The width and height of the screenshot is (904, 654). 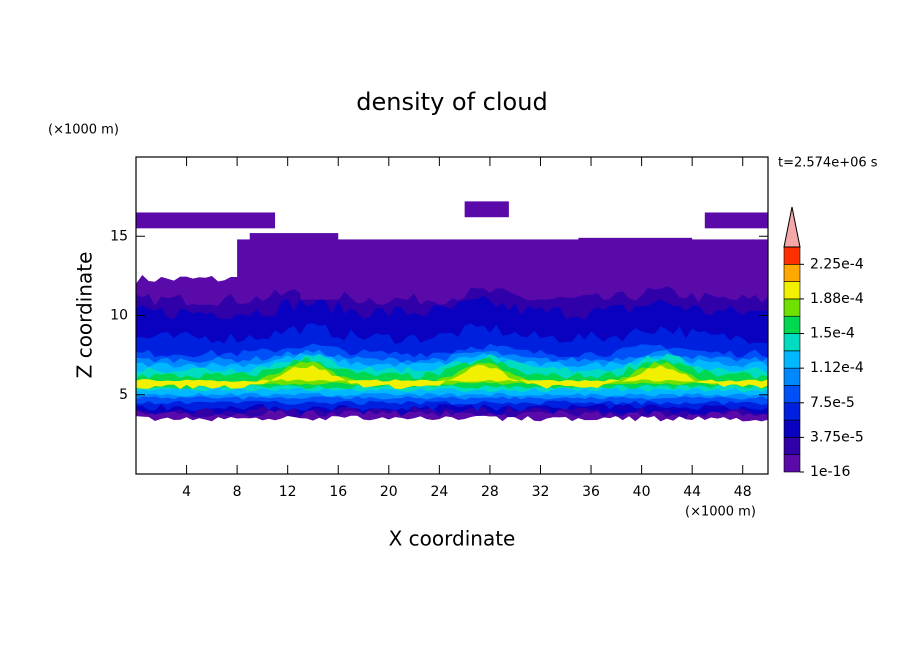 What do you see at coordinates (792, 227) in the screenshot?
I see `colorbar-extension` at bounding box center [792, 227].